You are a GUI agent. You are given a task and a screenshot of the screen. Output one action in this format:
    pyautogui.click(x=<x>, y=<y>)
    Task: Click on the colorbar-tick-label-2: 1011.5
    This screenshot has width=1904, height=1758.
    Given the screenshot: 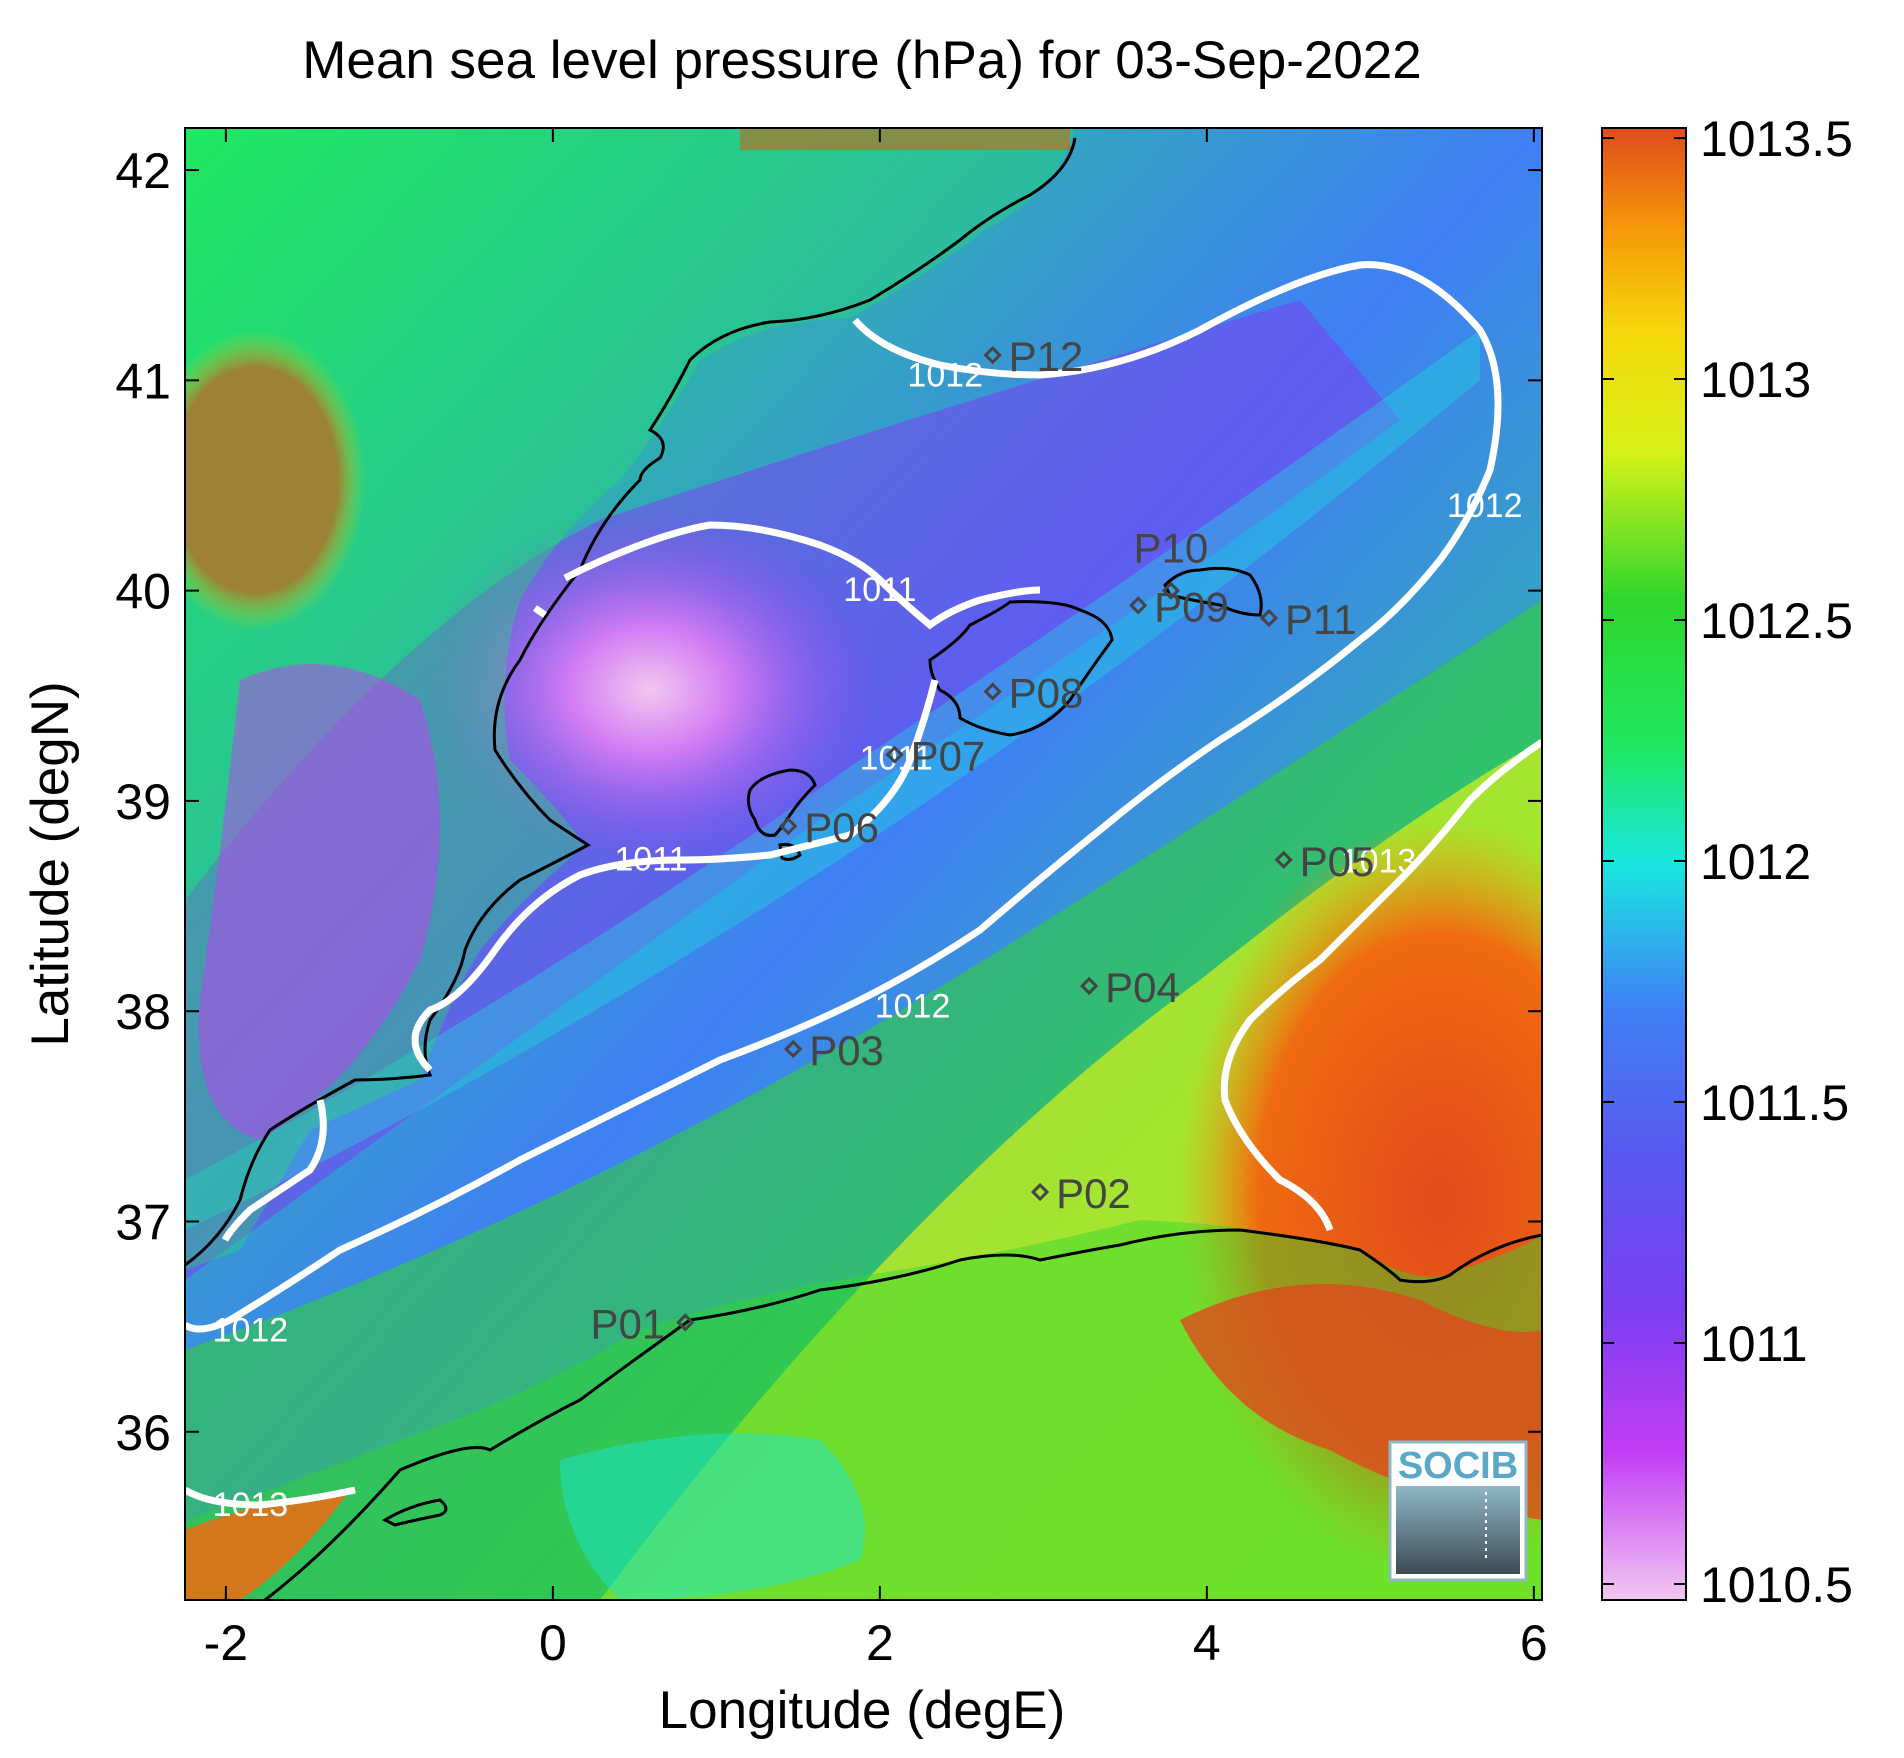 What is the action you would take?
    pyautogui.click(x=1774, y=1103)
    